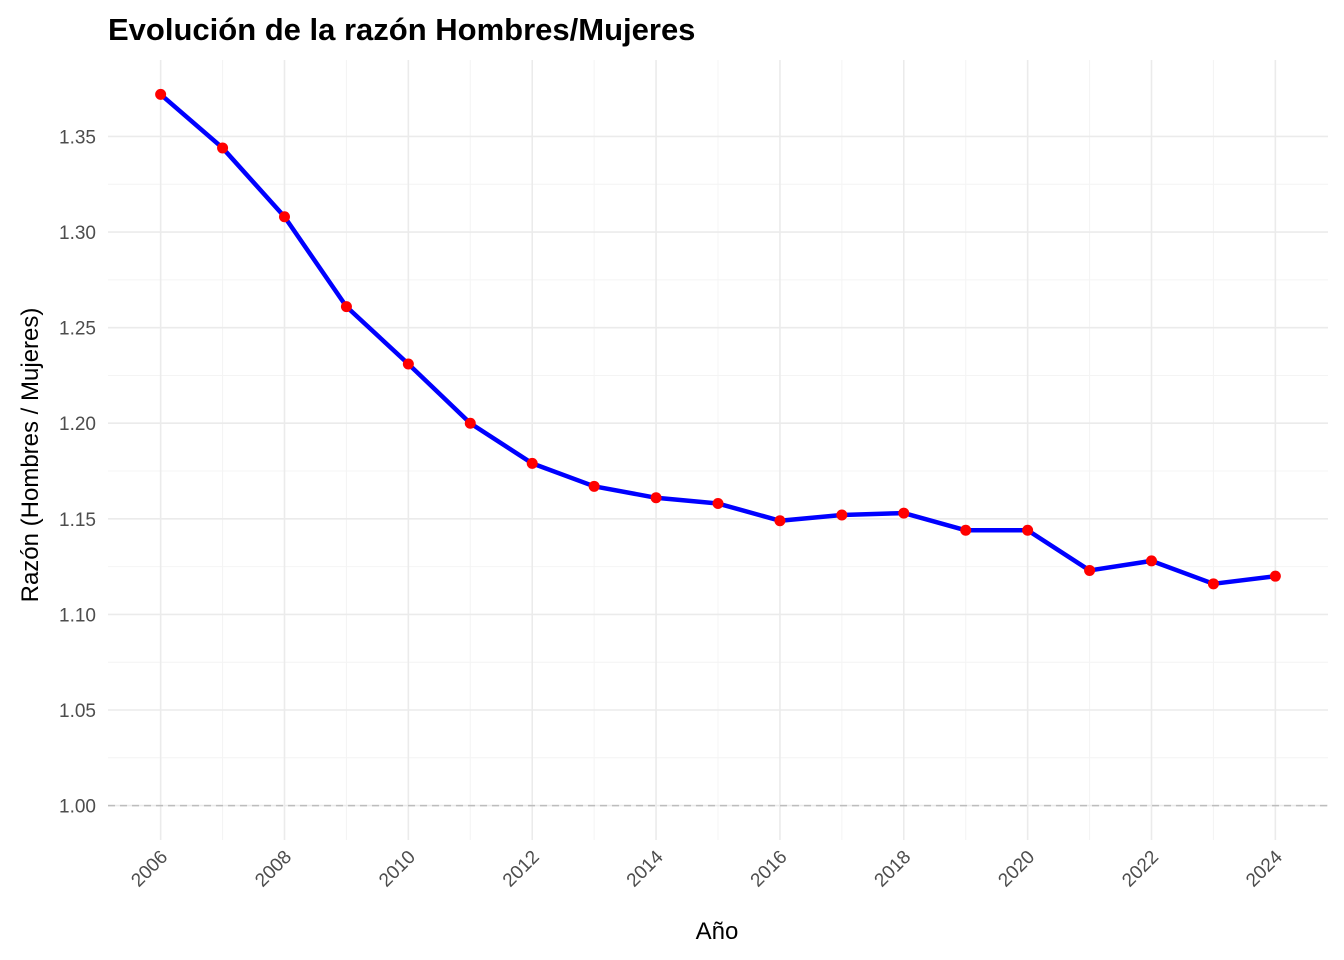 The image size is (1344, 960). What do you see at coordinates (77, 520) in the screenshot?
I see `y-tick-label: 1.15` at bounding box center [77, 520].